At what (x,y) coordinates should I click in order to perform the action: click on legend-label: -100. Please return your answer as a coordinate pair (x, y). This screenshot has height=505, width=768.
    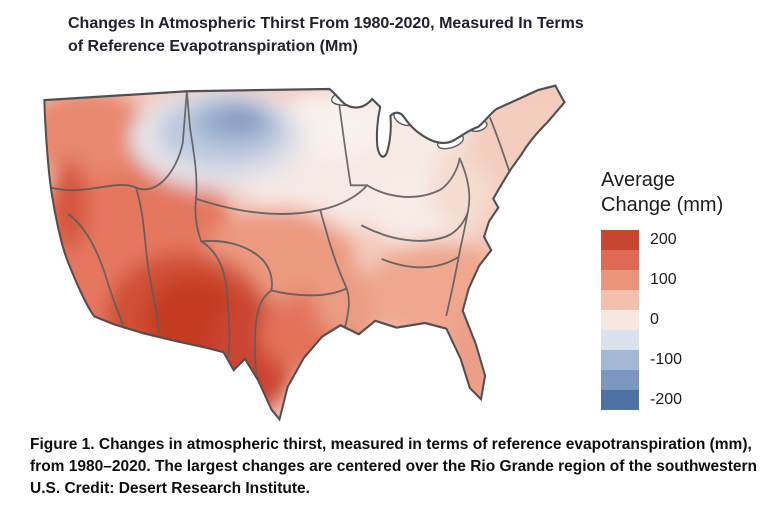
    Looking at the image, I should click on (666, 359).